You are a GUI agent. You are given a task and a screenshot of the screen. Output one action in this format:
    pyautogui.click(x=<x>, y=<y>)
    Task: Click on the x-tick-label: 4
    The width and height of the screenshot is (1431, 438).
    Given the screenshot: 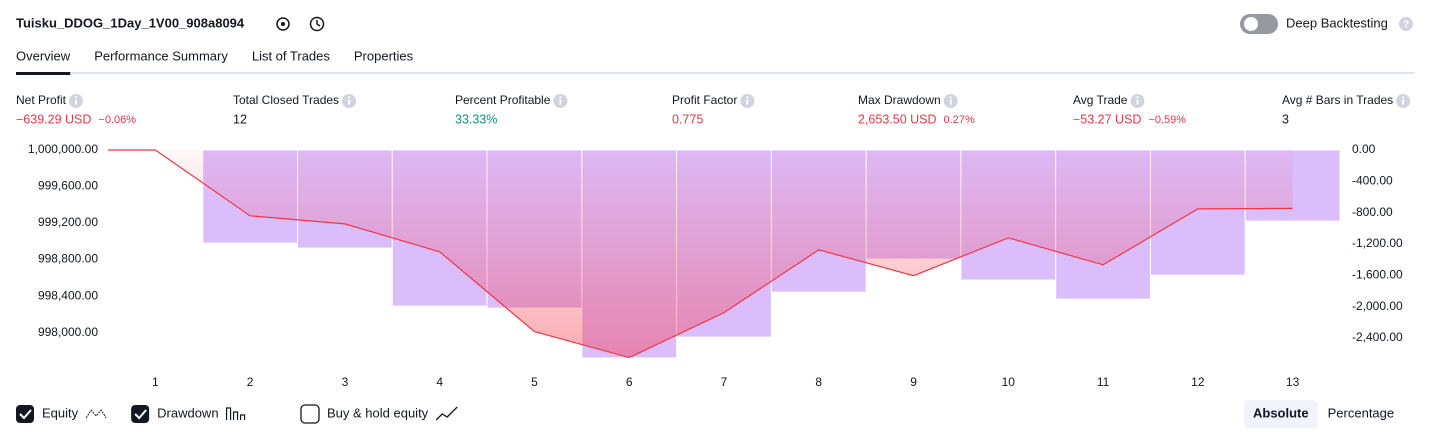 What is the action you would take?
    pyautogui.click(x=439, y=382)
    